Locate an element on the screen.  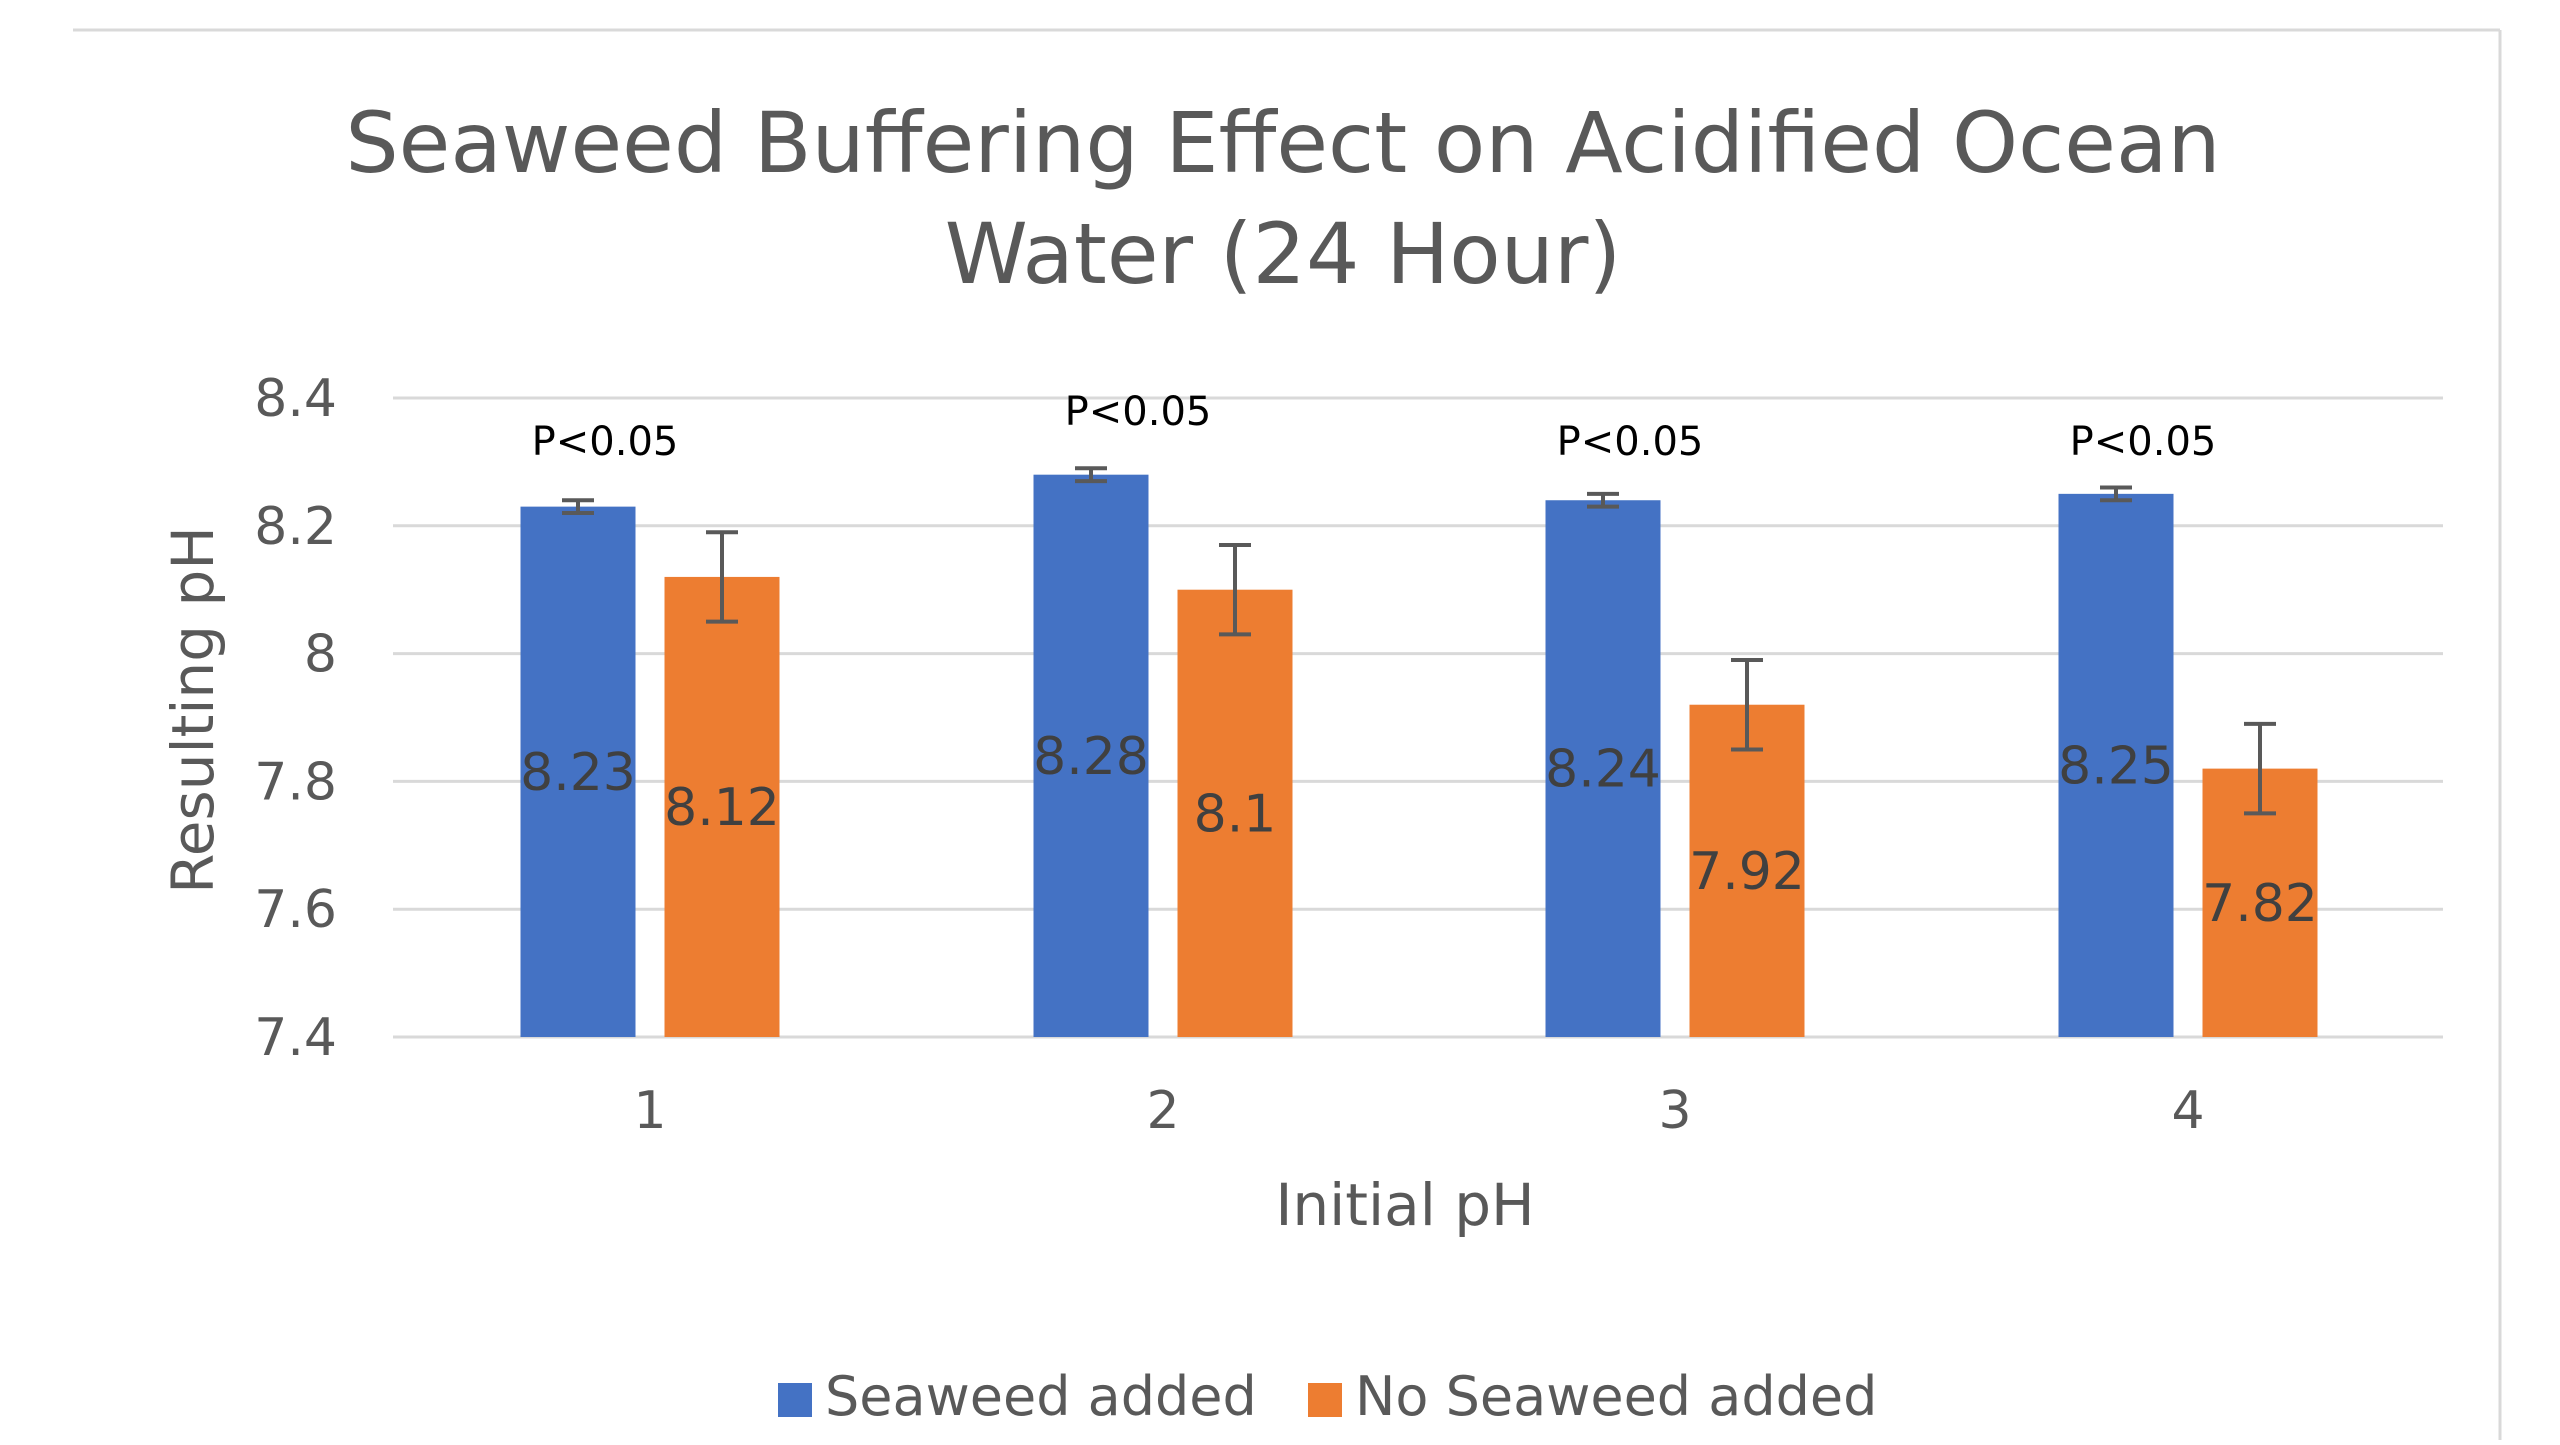
y-tick-label: 8.4 is located at coordinates (295, 399).